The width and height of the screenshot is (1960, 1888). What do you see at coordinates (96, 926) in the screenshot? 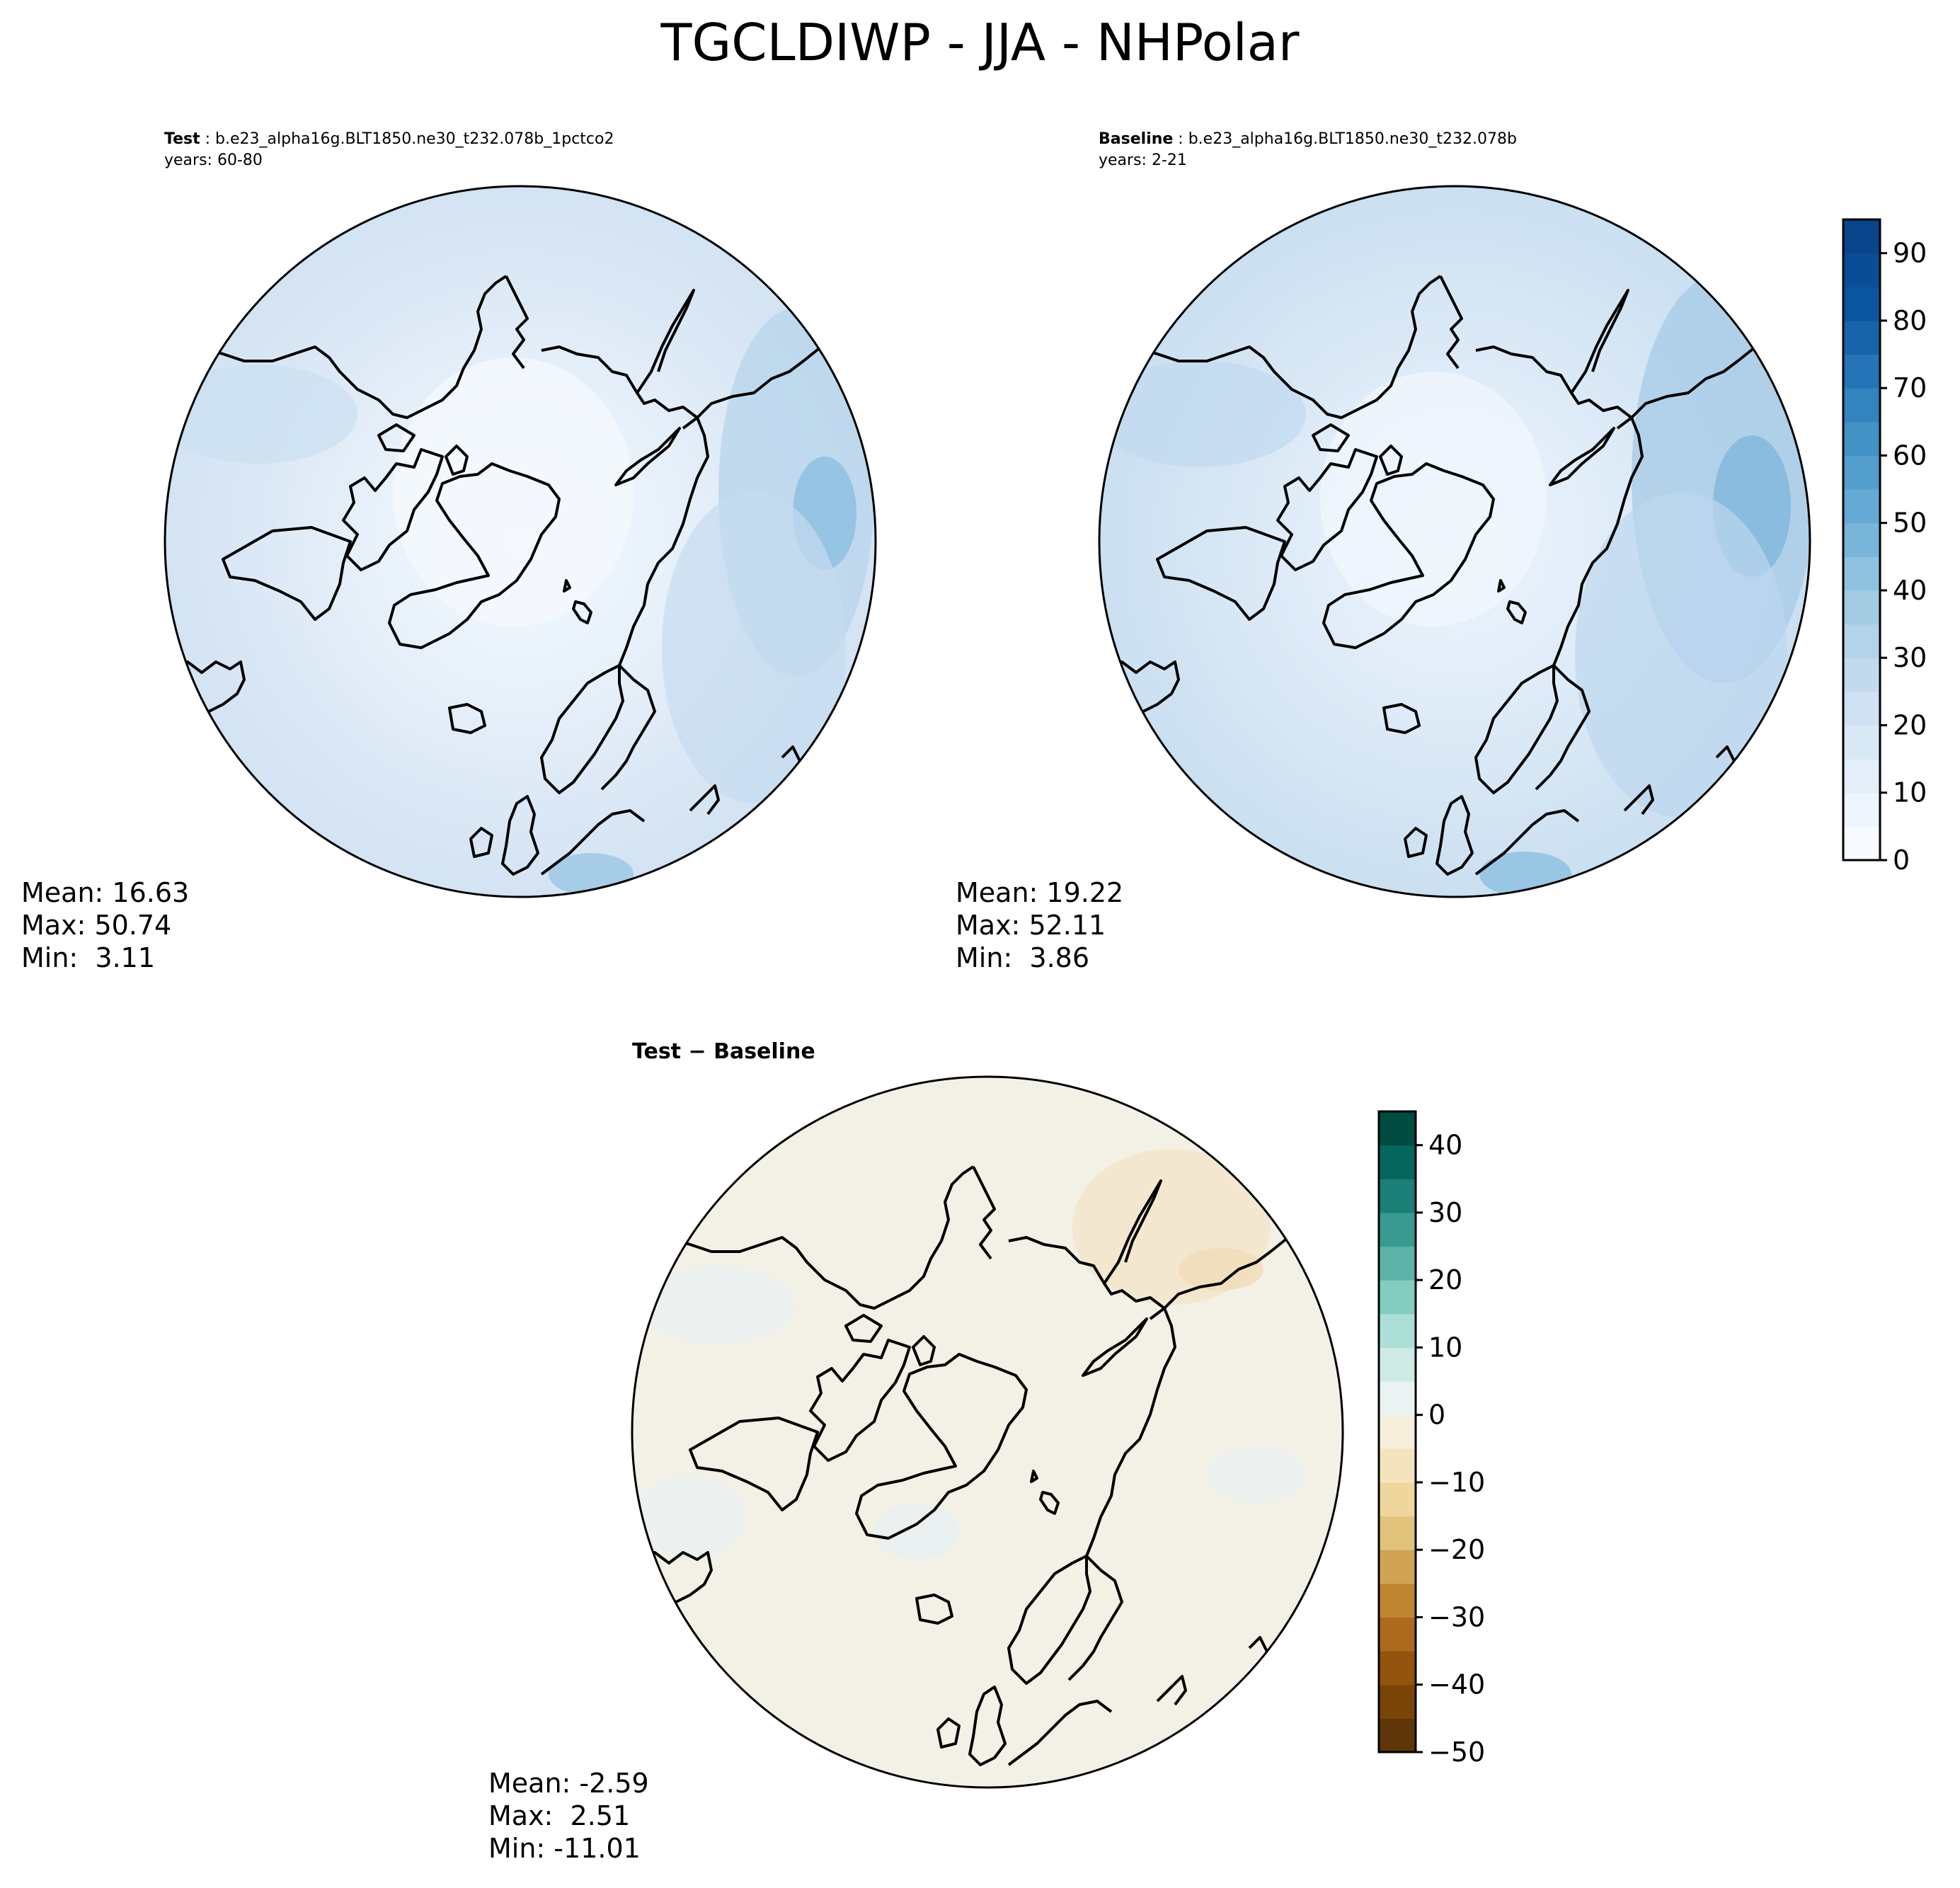
I see `test-max: Max: 50.74` at bounding box center [96, 926].